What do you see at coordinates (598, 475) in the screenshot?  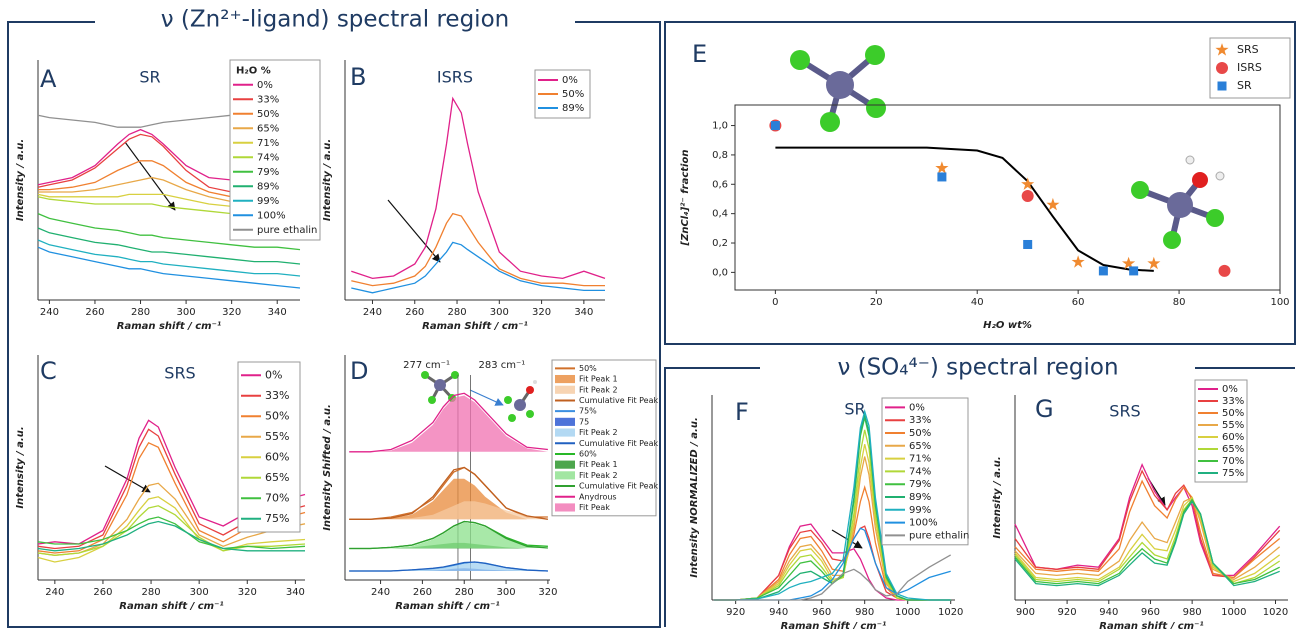 I see `legend-label: Fit Peak 2` at bounding box center [598, 475].